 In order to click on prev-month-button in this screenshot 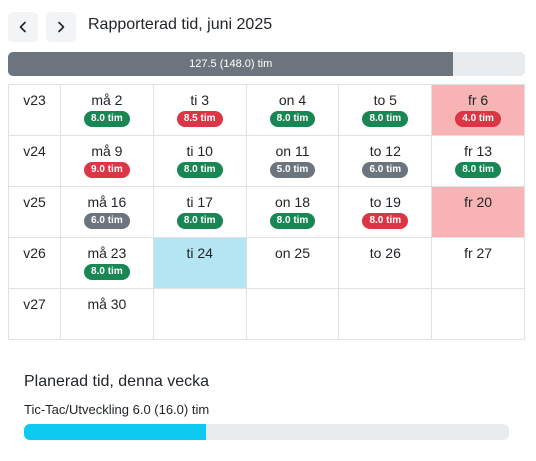, I will do `click(23, 27)`.